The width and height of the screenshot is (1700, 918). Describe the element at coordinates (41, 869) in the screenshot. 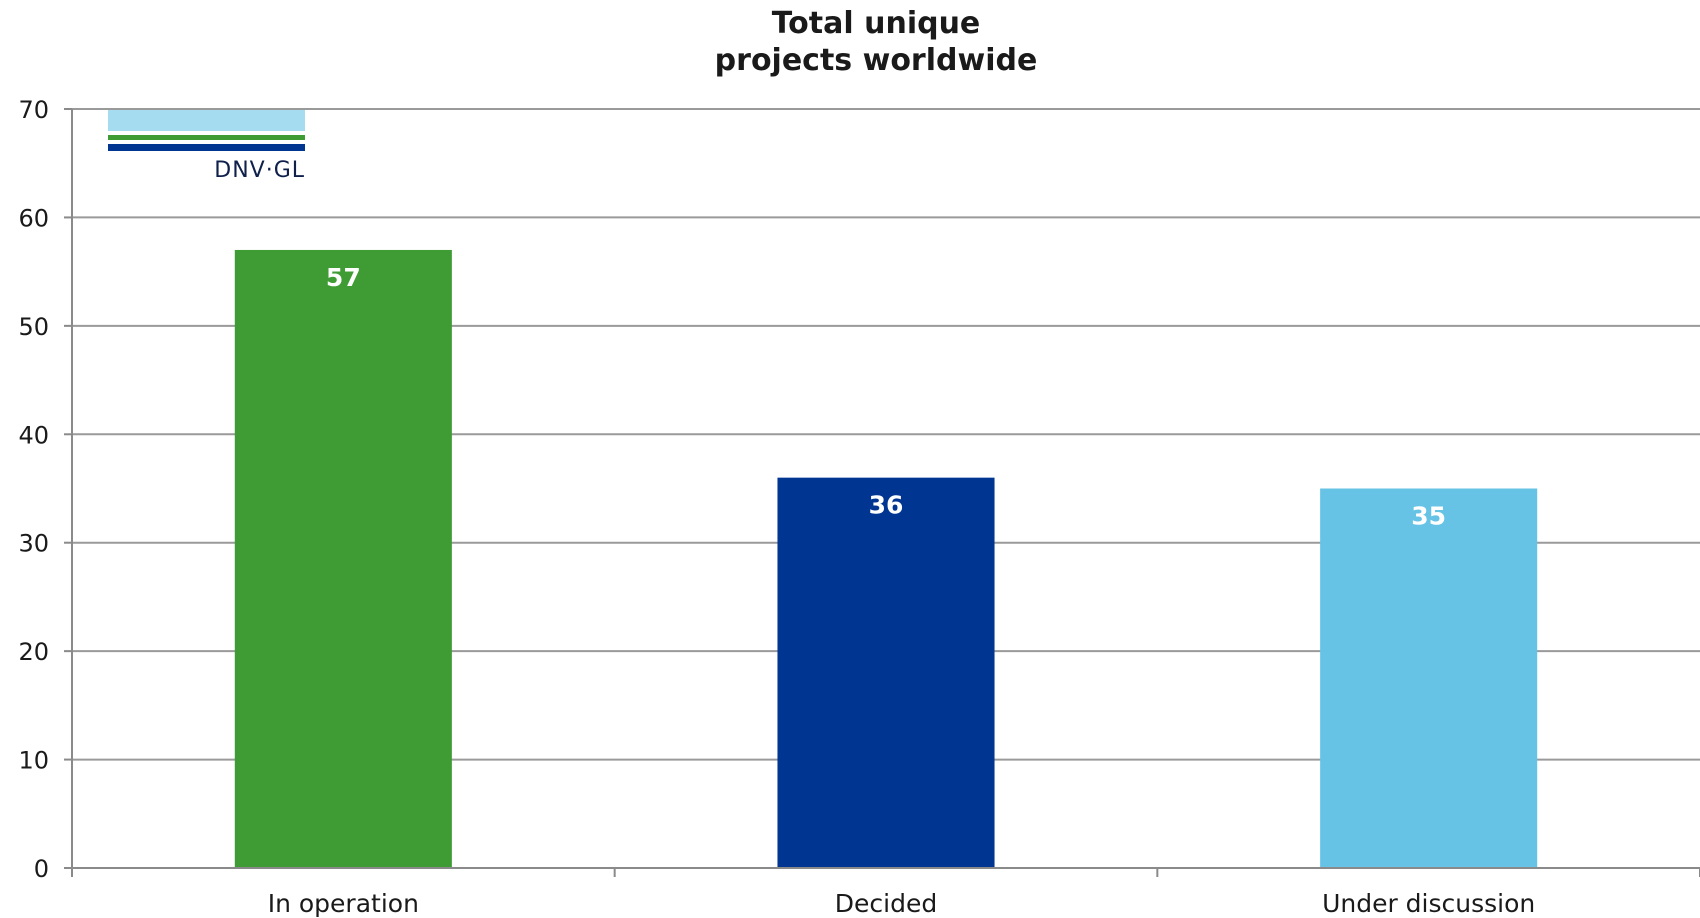

I see `y-tick-label: 0` at that location.